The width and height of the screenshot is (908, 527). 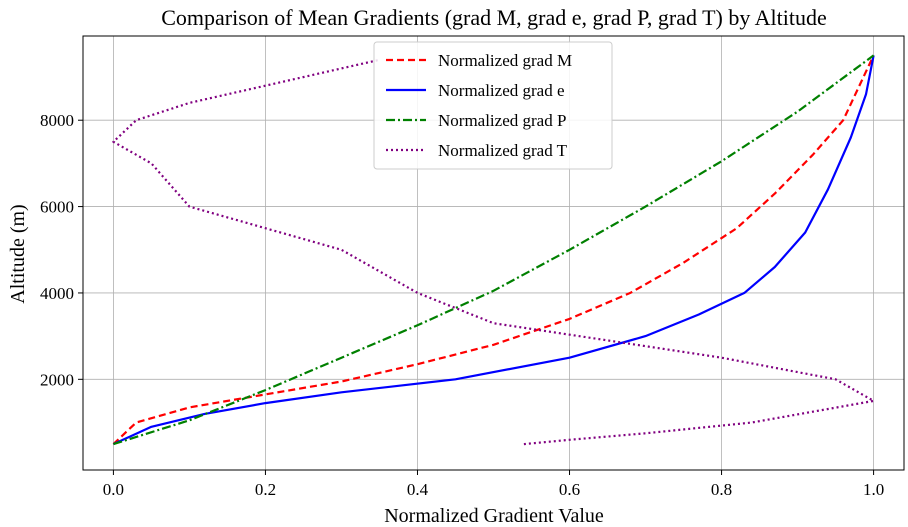 I want to click on y-axis-label: Altitude (m), so click(x=18, y=253).